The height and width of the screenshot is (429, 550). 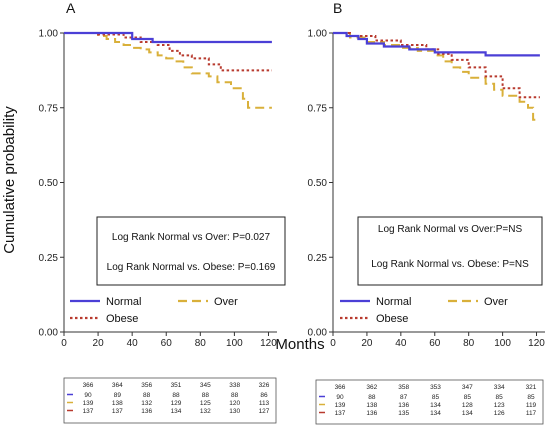 What do you see at coordinates (167, 343) in the screenshot?
I see `x-tick-label: 60` at bounding box center [167, 343].